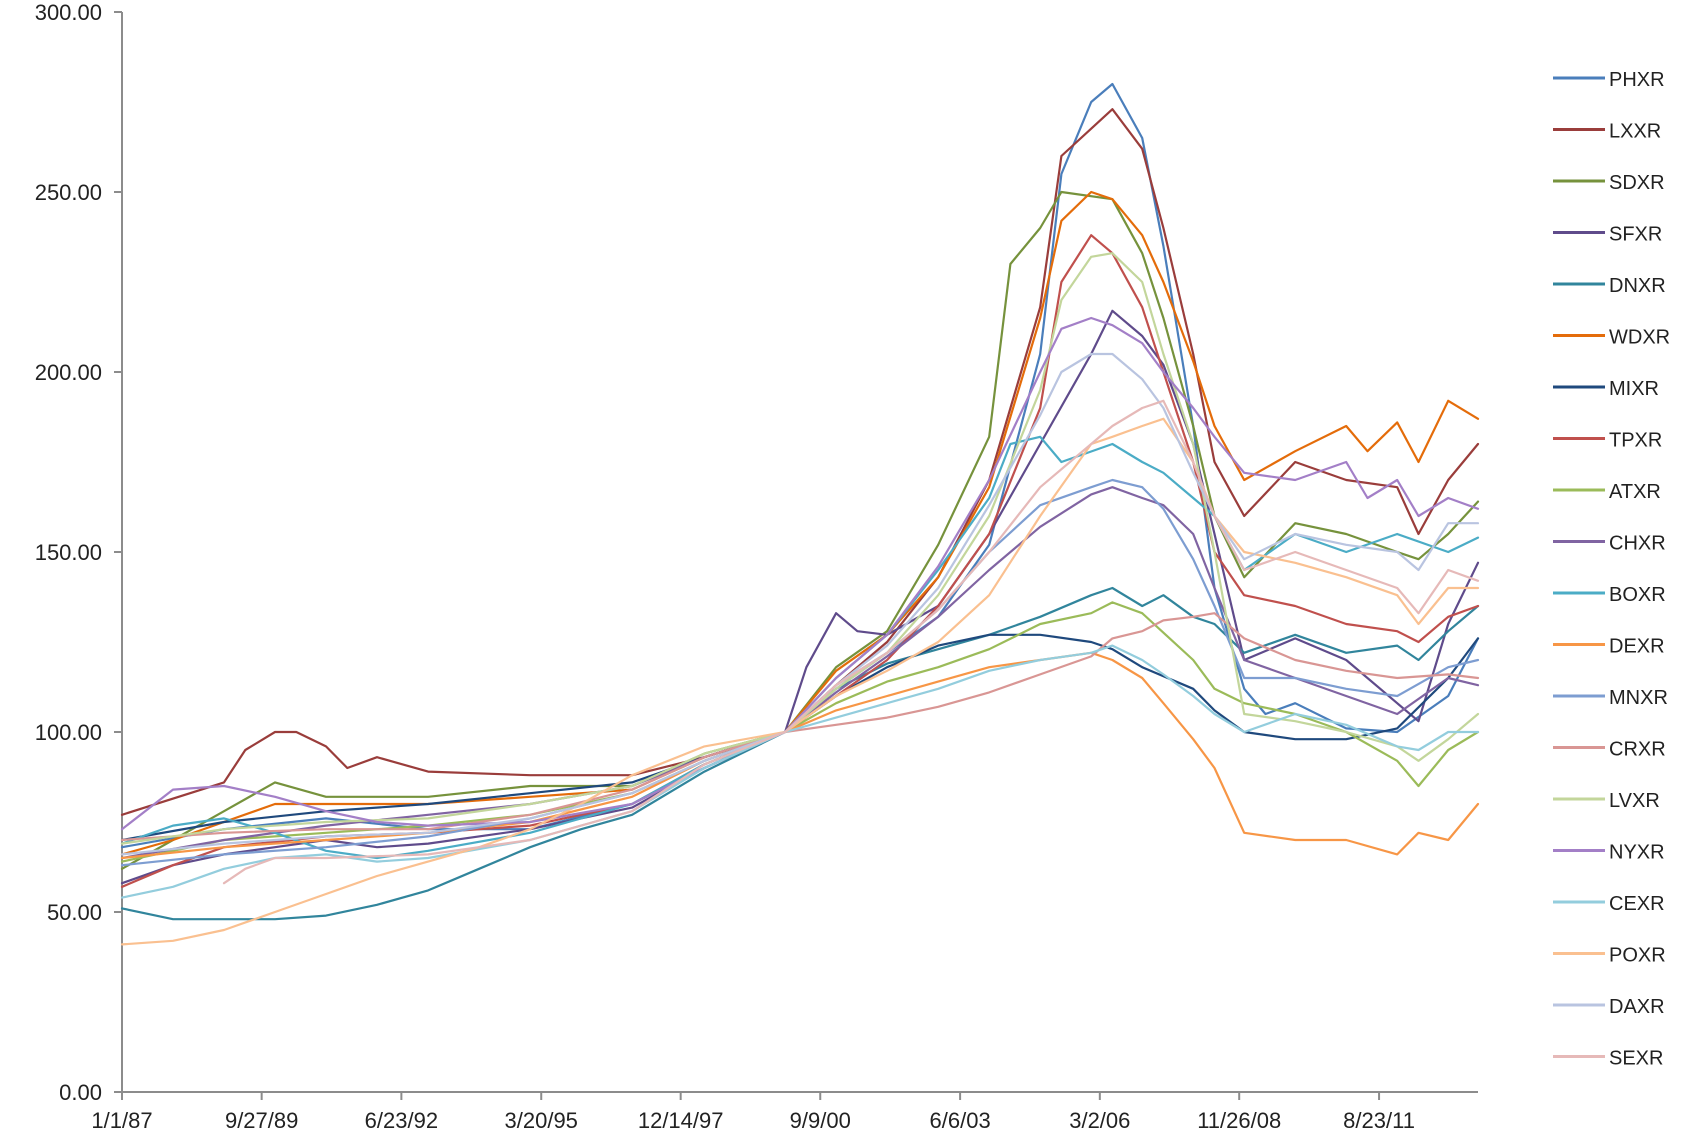 This screenshot has width=1687, height=1139. Describe the element at coordinates (800, 737) in the screenshot. I see `series-line-mixr` at that location.